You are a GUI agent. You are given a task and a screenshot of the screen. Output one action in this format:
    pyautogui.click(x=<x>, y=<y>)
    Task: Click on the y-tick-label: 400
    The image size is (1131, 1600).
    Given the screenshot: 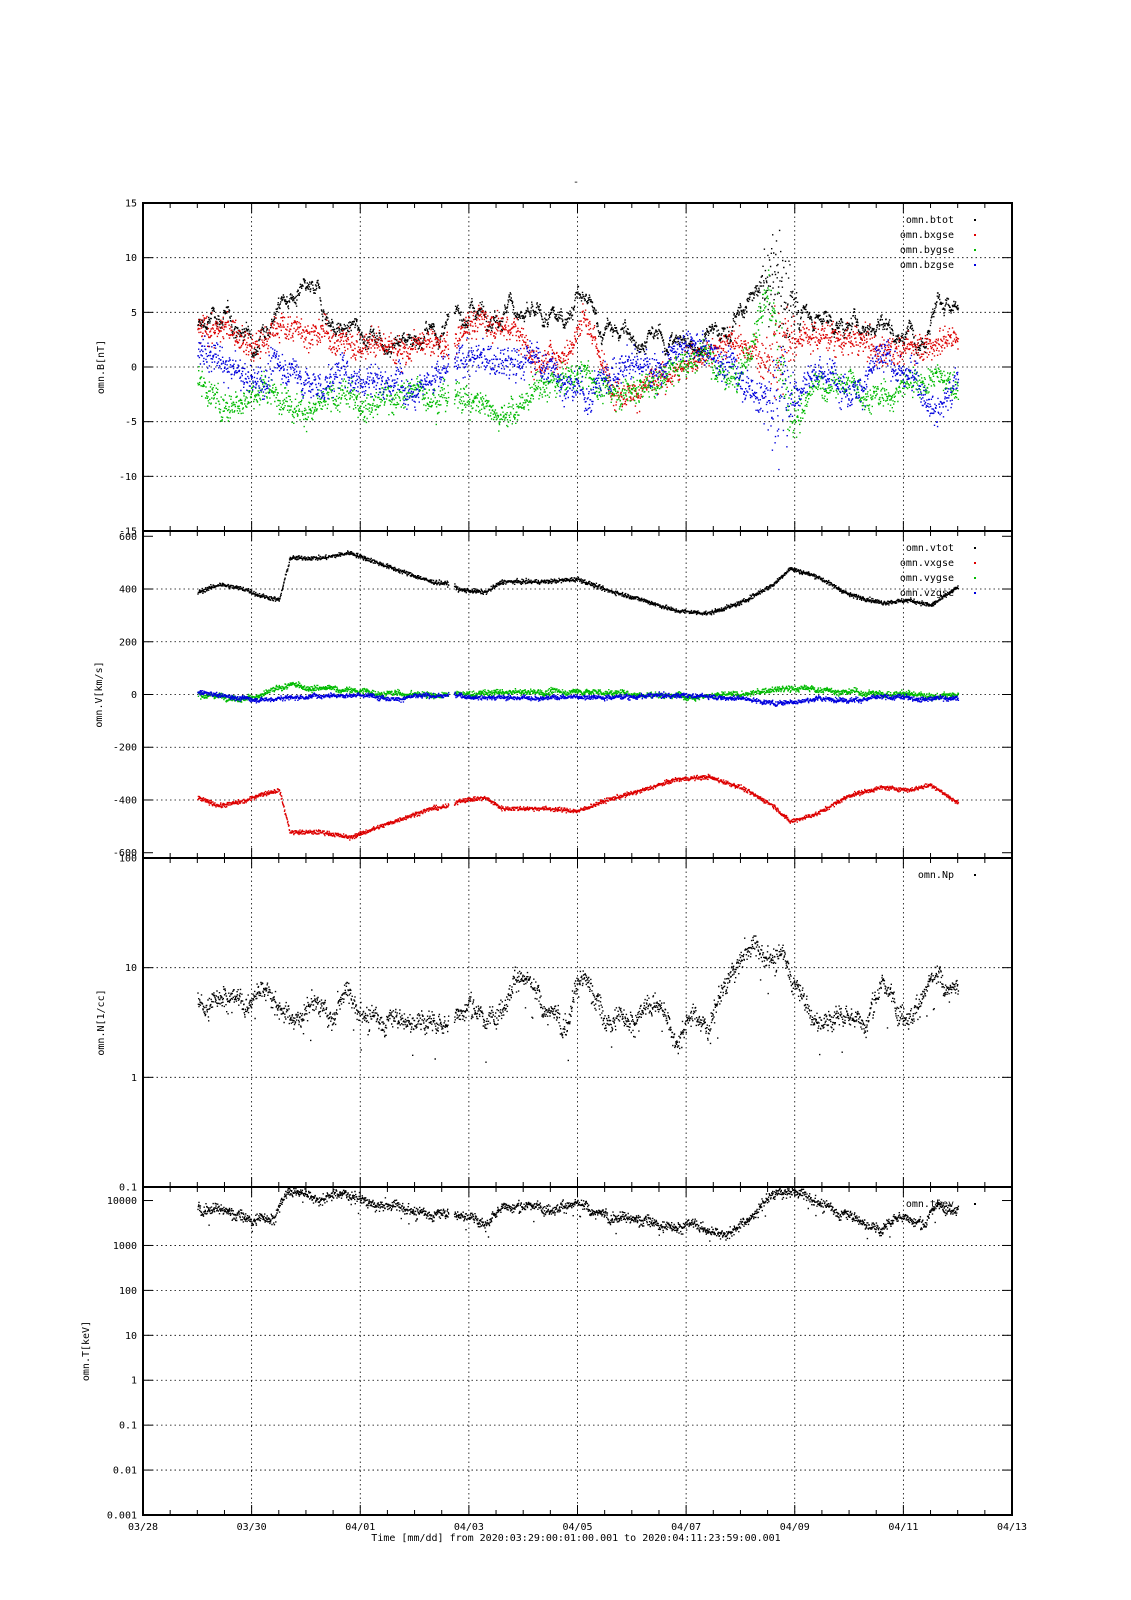 What is the action you would take?
    pyautogui.click(x=128, y=590)
    